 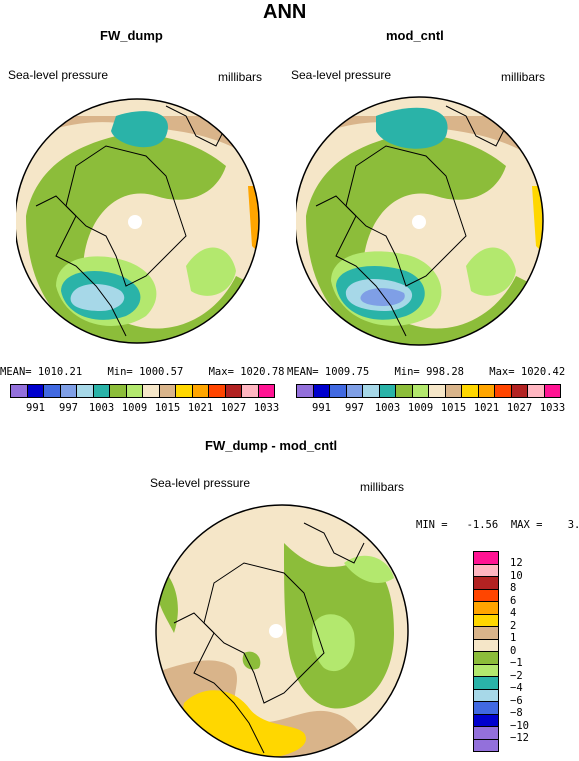 I want to click on diff-colorbar-label: −12, so click(x=519, y=738).